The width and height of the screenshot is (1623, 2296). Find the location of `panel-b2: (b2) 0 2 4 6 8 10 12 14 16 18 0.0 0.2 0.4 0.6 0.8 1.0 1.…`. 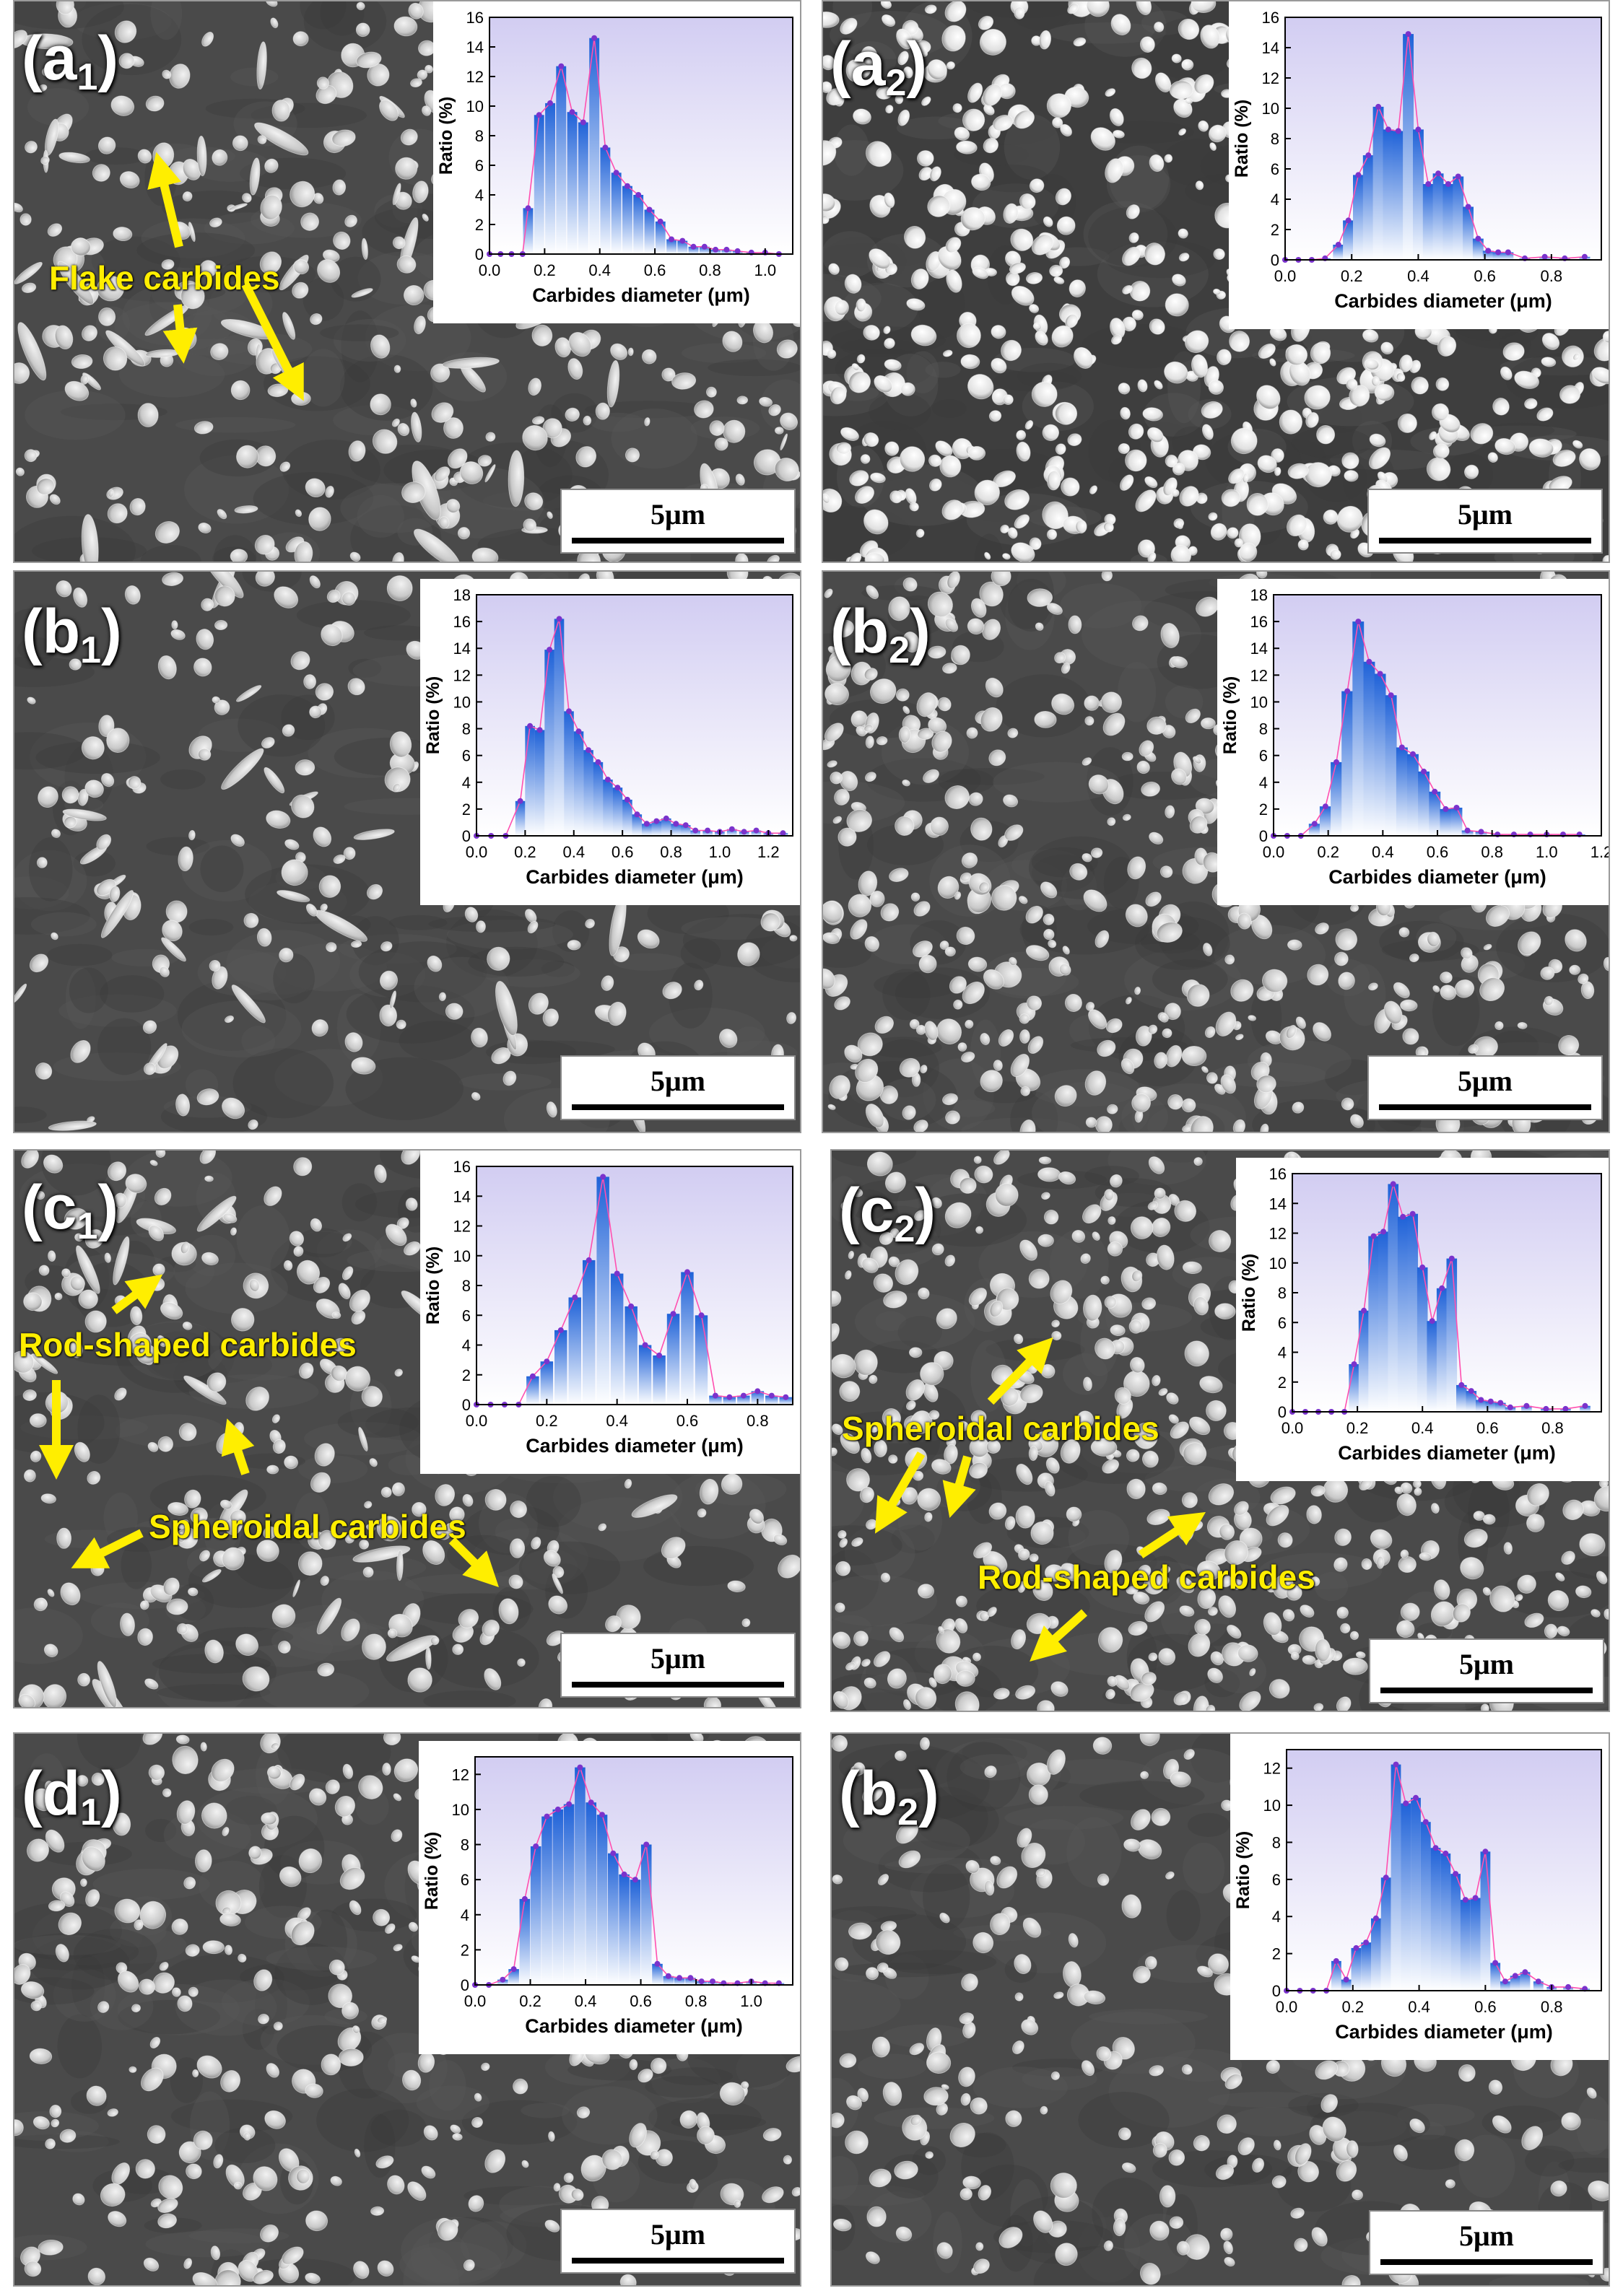

panel-b2: (b2) 0 2 4 6 8 10 12 14 16 18 0.0 0.2 0.4 0.6 0.8 1.0 1.… is located at coordinates (1216, 852).